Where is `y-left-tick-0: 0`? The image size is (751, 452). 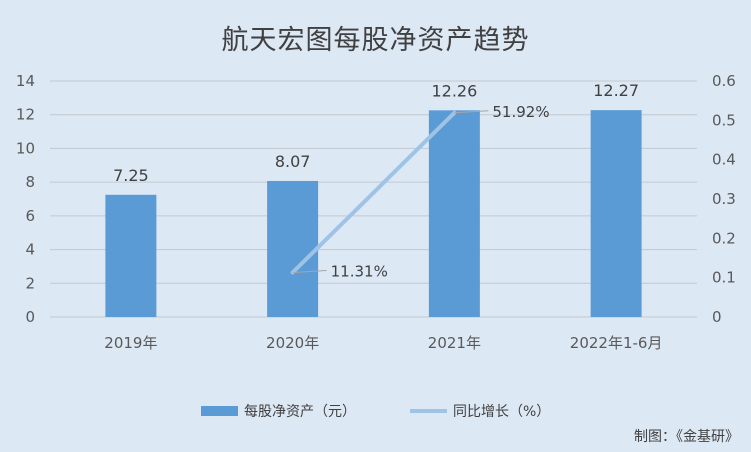
y-left-tick-0: 0 is located at coordinates (30, 317).